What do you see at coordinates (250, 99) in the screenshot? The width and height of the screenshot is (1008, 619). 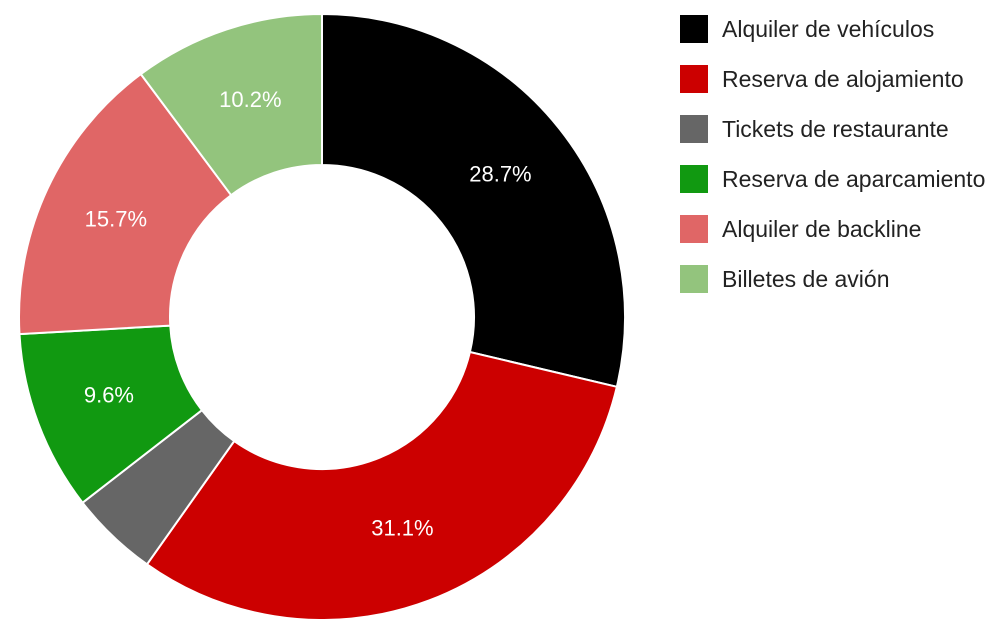 I see `slice-label: 10.2%` at bounding box center [250, 99].